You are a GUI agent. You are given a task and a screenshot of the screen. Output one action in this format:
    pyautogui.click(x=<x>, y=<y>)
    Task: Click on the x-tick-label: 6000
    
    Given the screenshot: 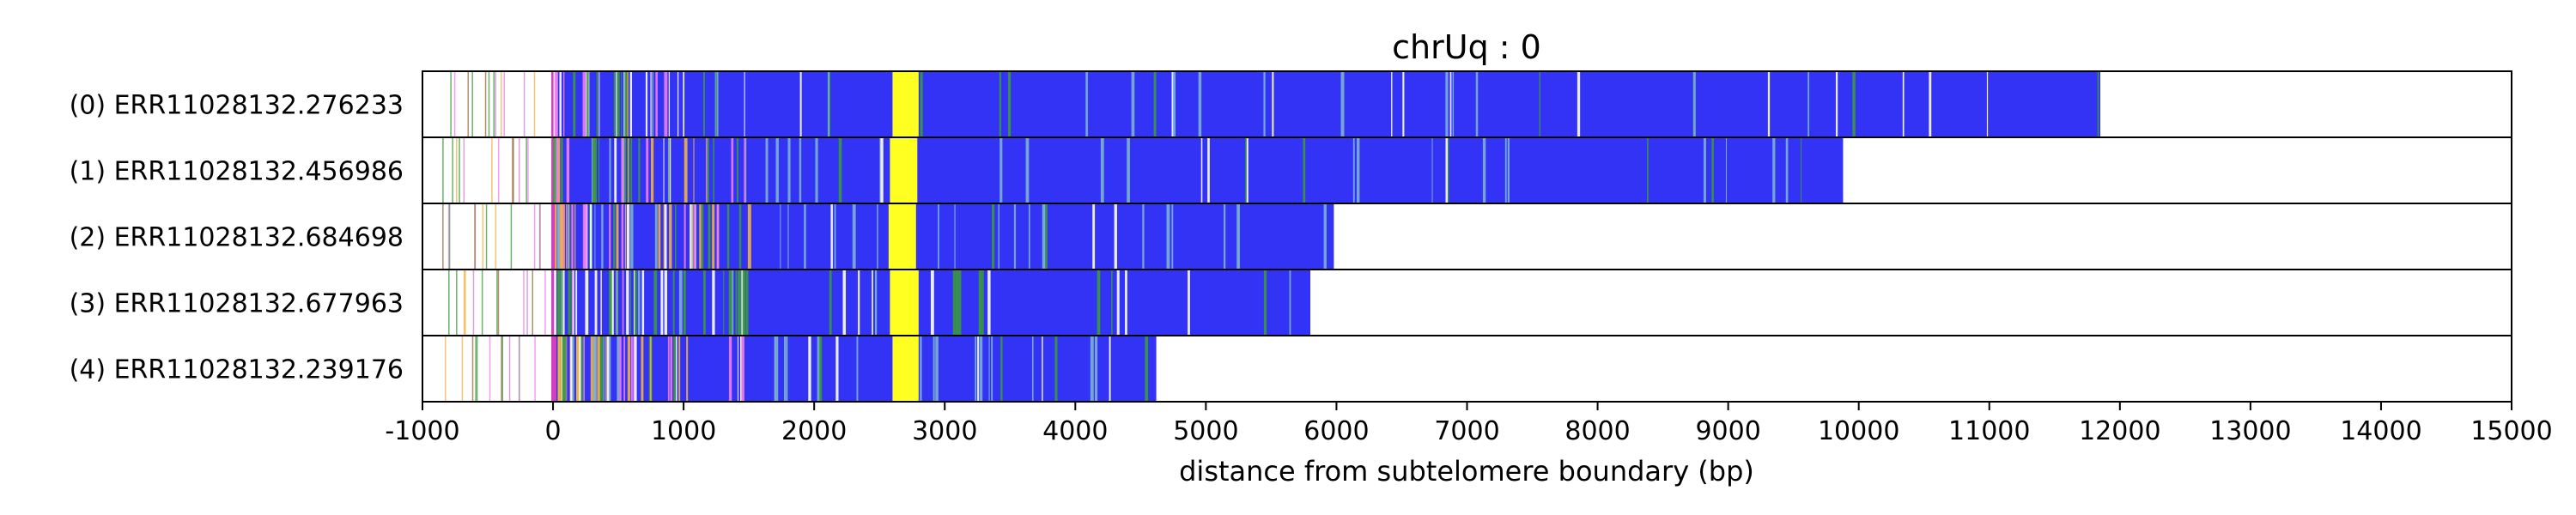 What is the action you would take?
    pyautogui.click(x=1336, y=431)
    